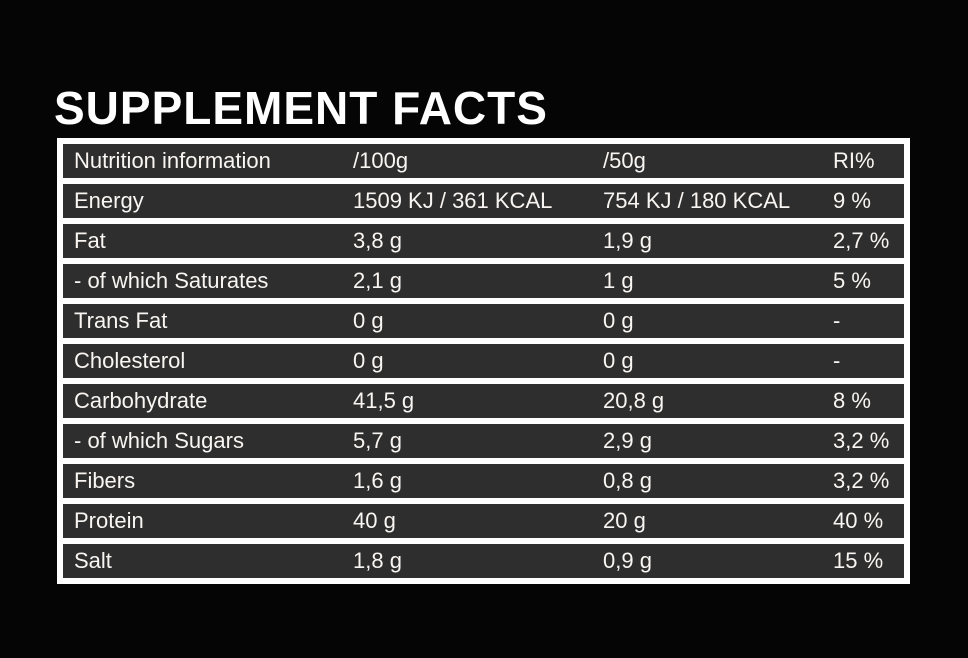 The height and width of the screenshot is (658, 968). I want to click on value-ri-percent: 8 %, so click(852, 400).